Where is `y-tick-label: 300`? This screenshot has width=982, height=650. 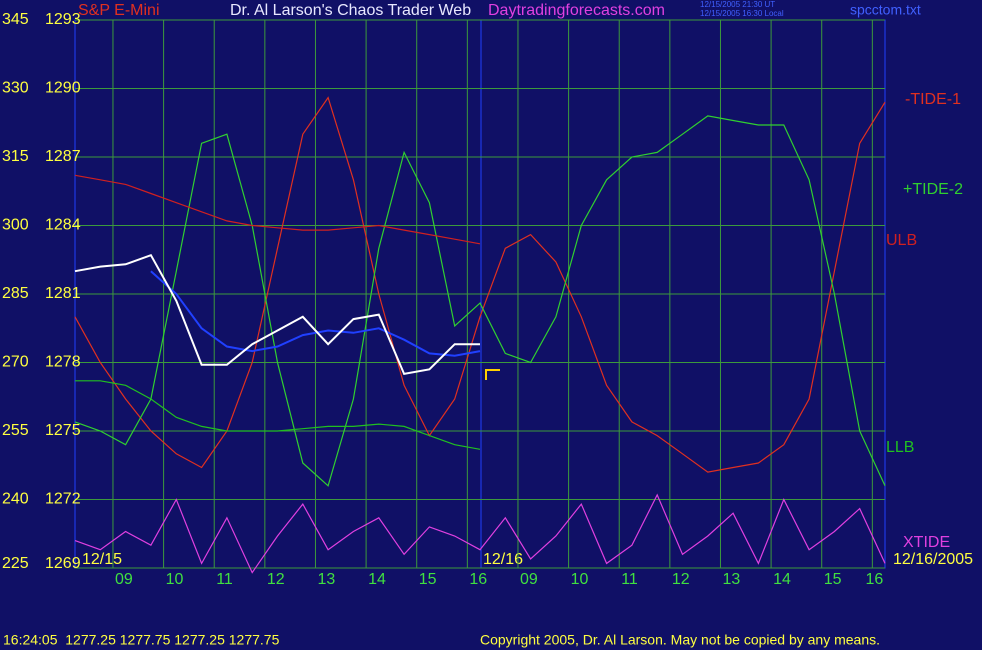
y-tick-label: 300 is located at coordinates (15, 225).